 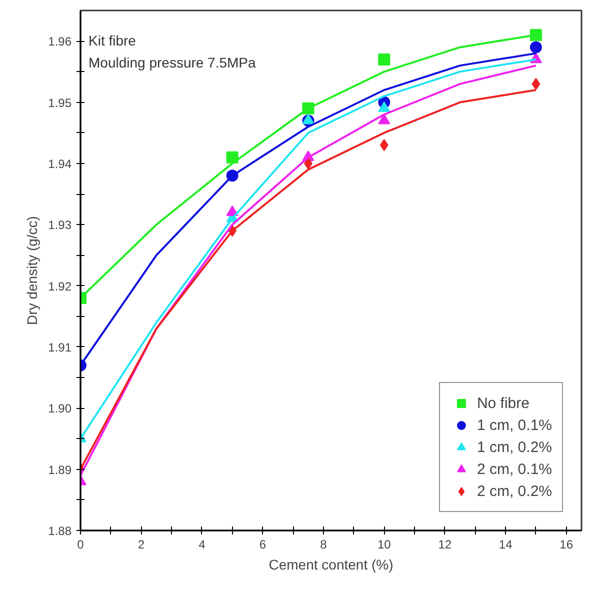 What do you see at coordinates (141, 545) in the screenshot?
I see `x-tick-label: 2` at bounding box center [141, 545].